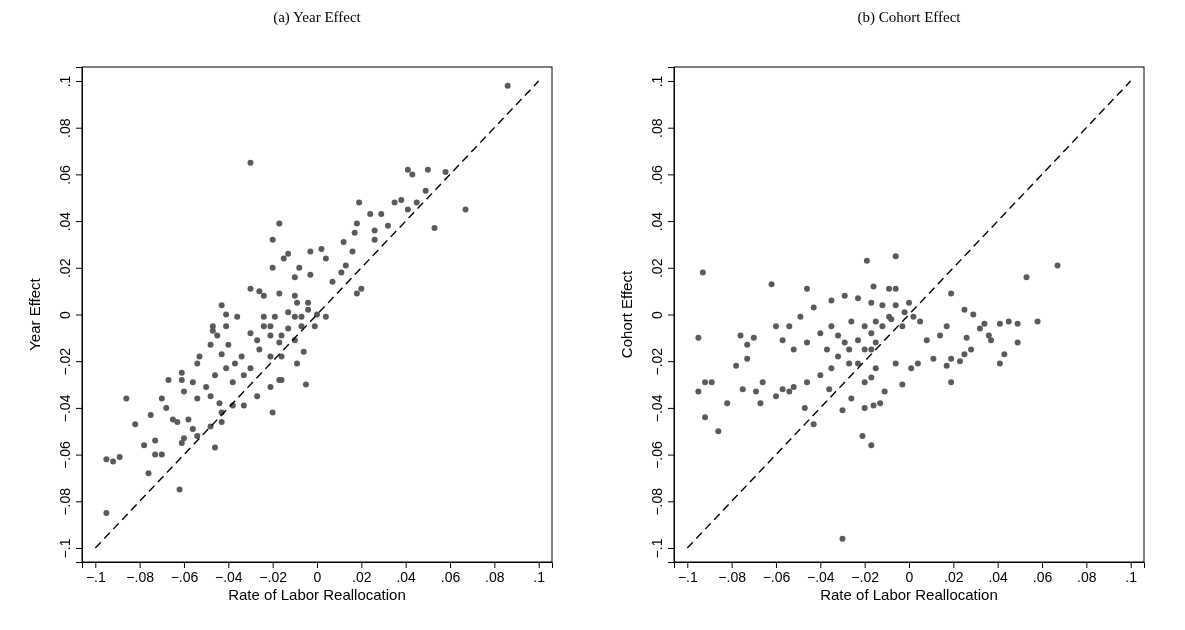 The image size is (1185, 630). I want to click on chart-title: (a) Year Effect, so click(317, 17).